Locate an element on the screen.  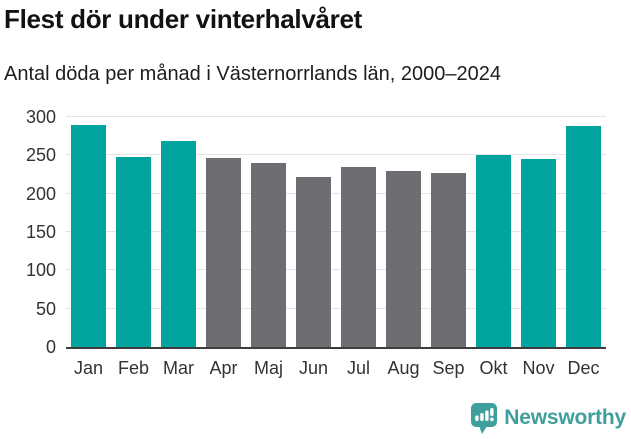
bar-maj is located at coordinates (268, 255).